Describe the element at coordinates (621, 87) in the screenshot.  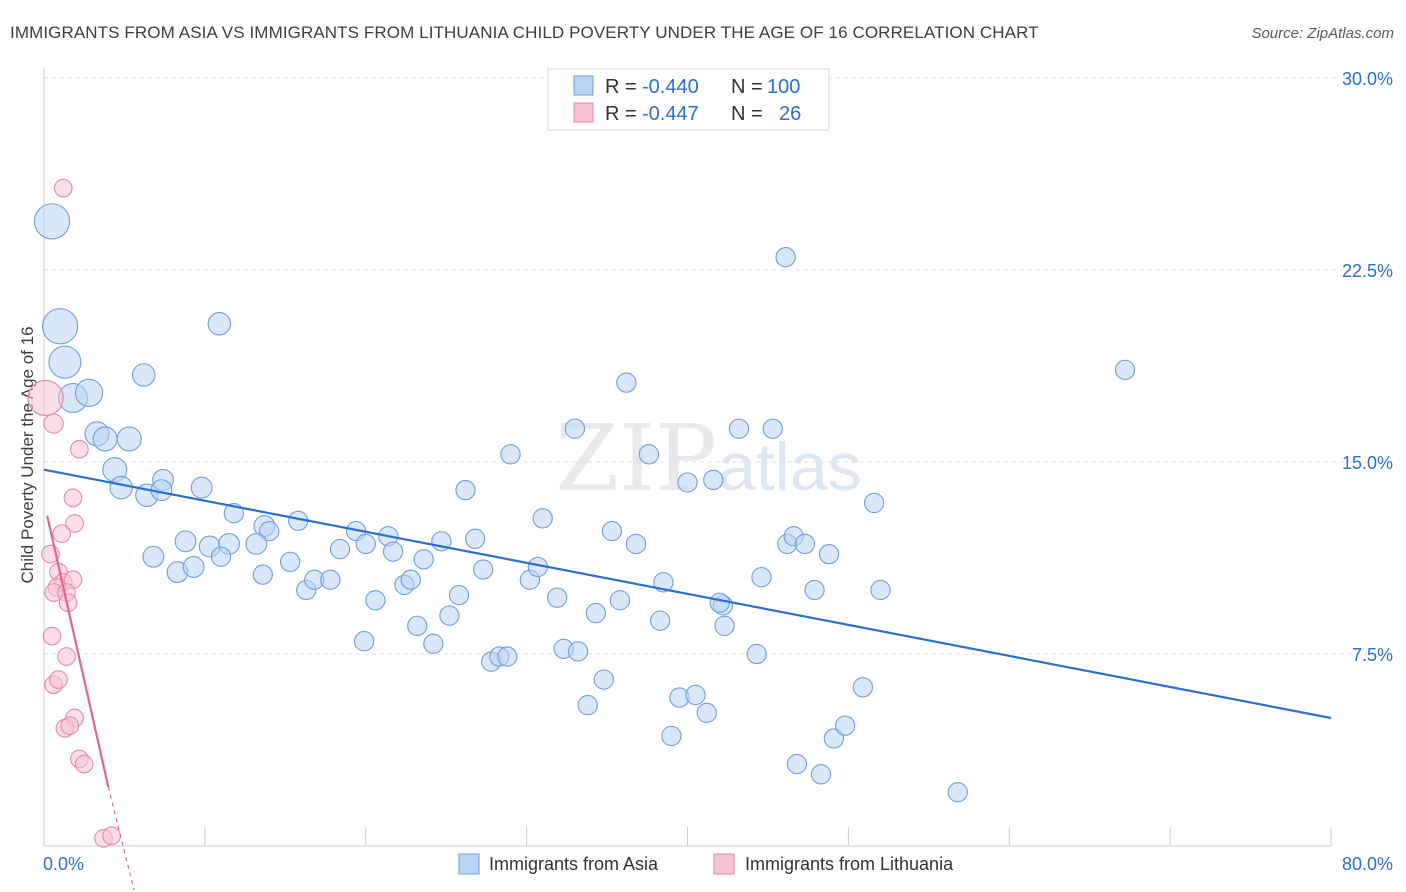
I see `stats-asia-r-label: R =` at that location.